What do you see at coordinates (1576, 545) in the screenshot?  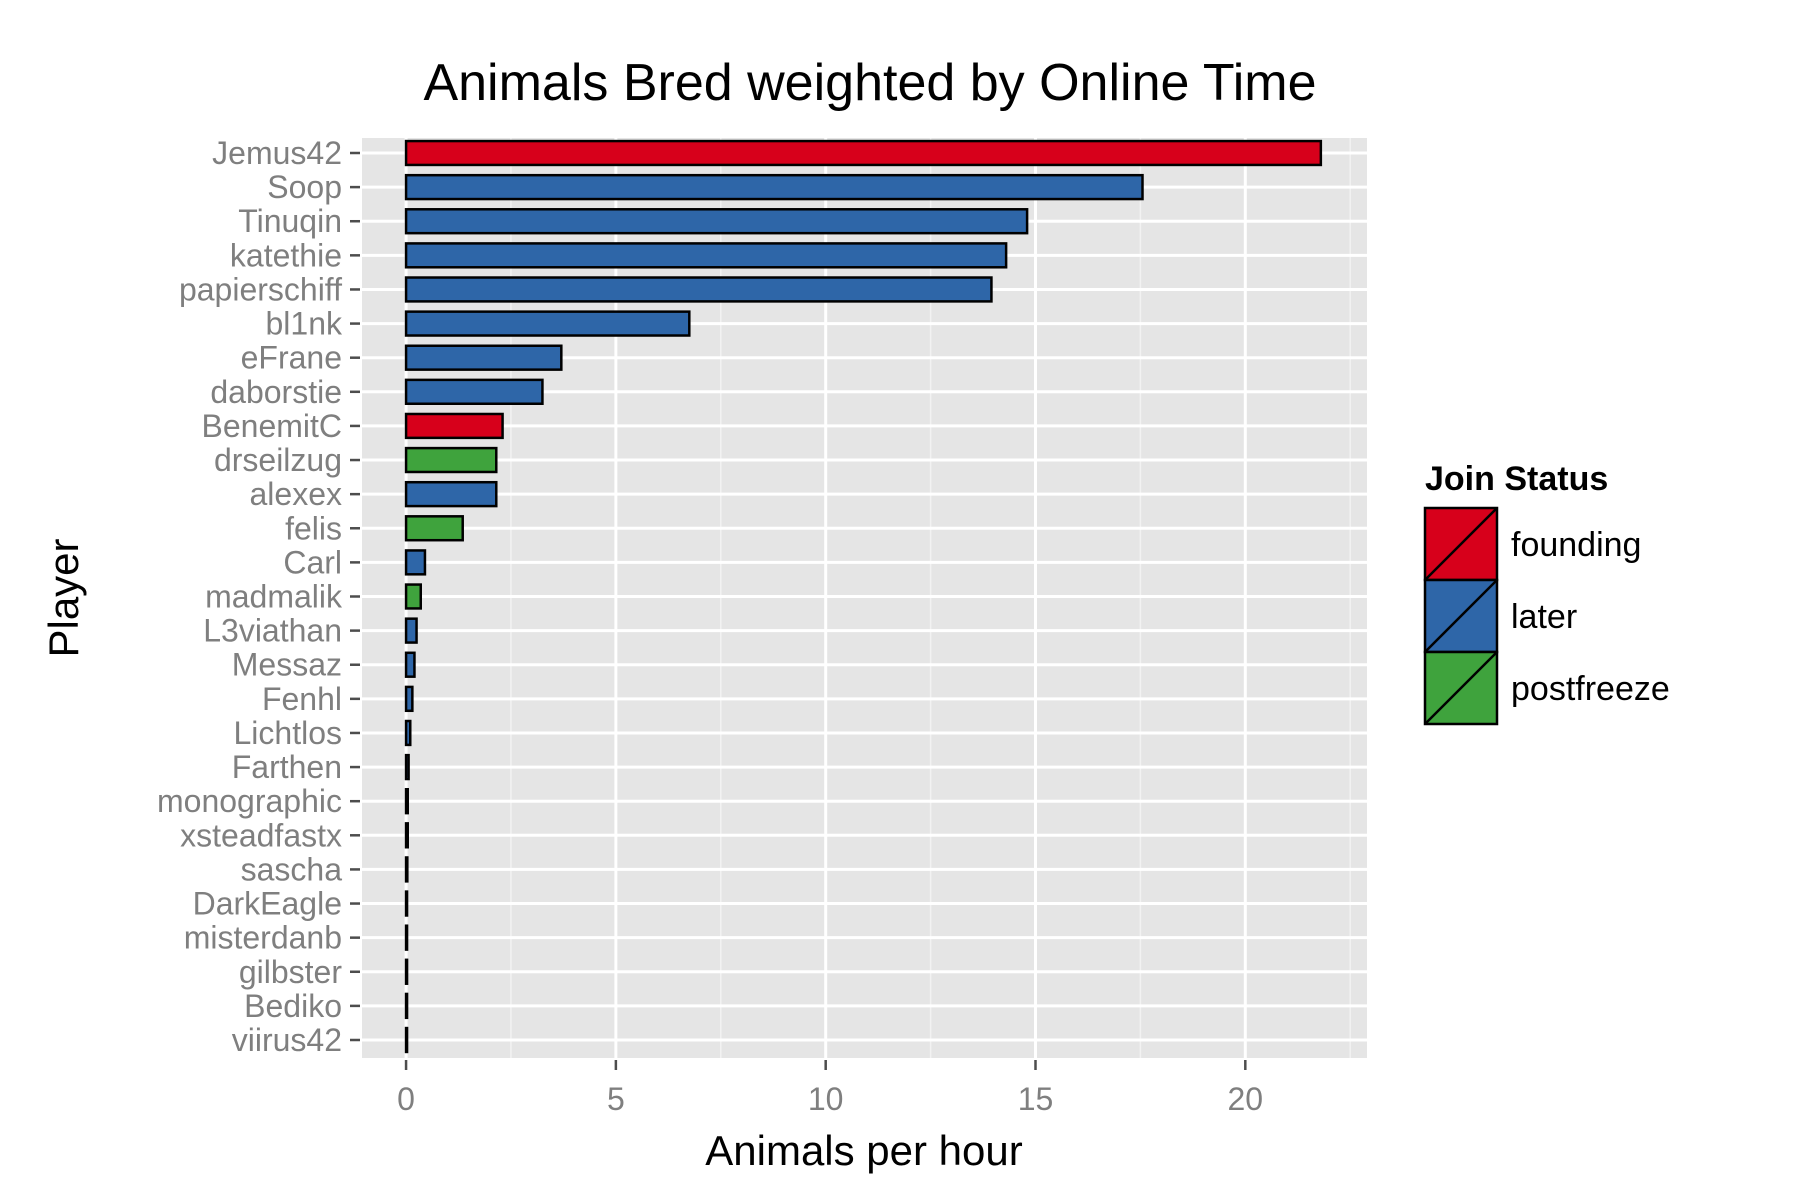 I see `legend-label-founding: founding` at bounding box center [1576, 545].